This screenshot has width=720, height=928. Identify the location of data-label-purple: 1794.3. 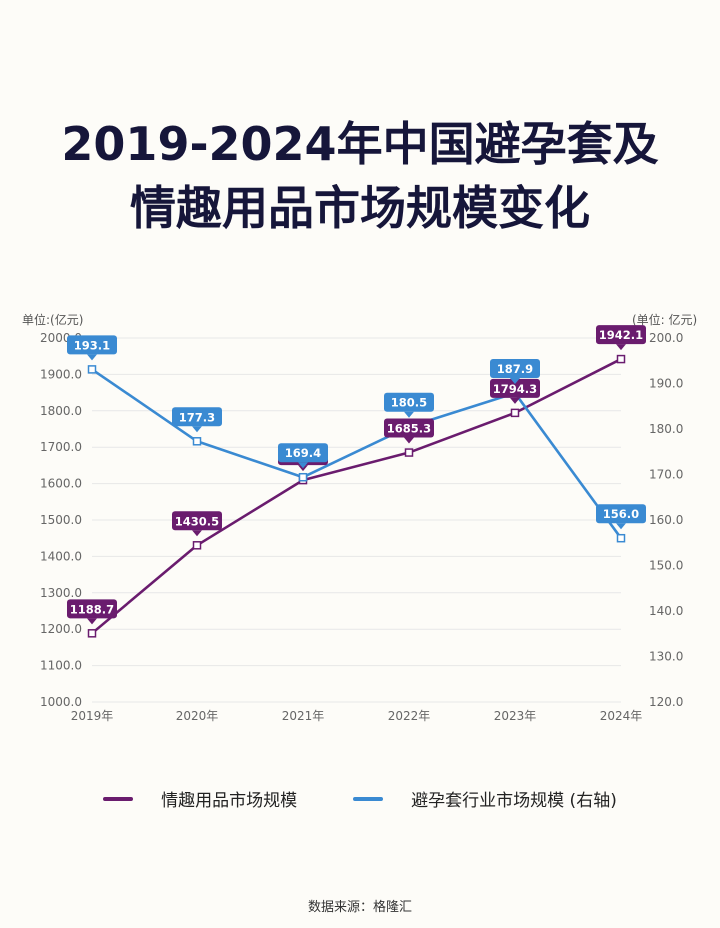
(515, 389).